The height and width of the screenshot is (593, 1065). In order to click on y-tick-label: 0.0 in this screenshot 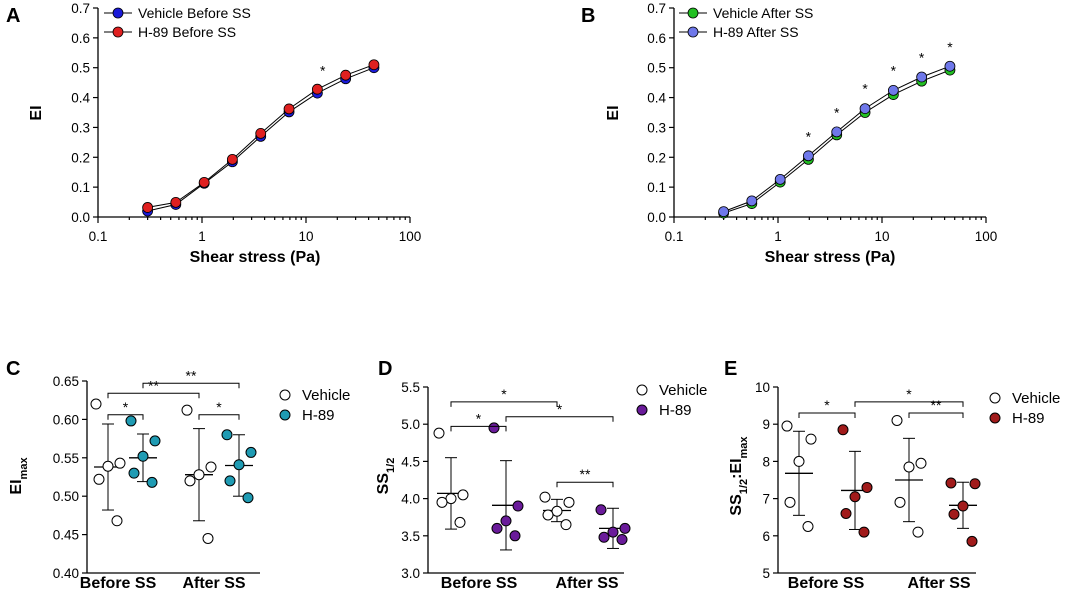, I will do `click(80, 217)`.